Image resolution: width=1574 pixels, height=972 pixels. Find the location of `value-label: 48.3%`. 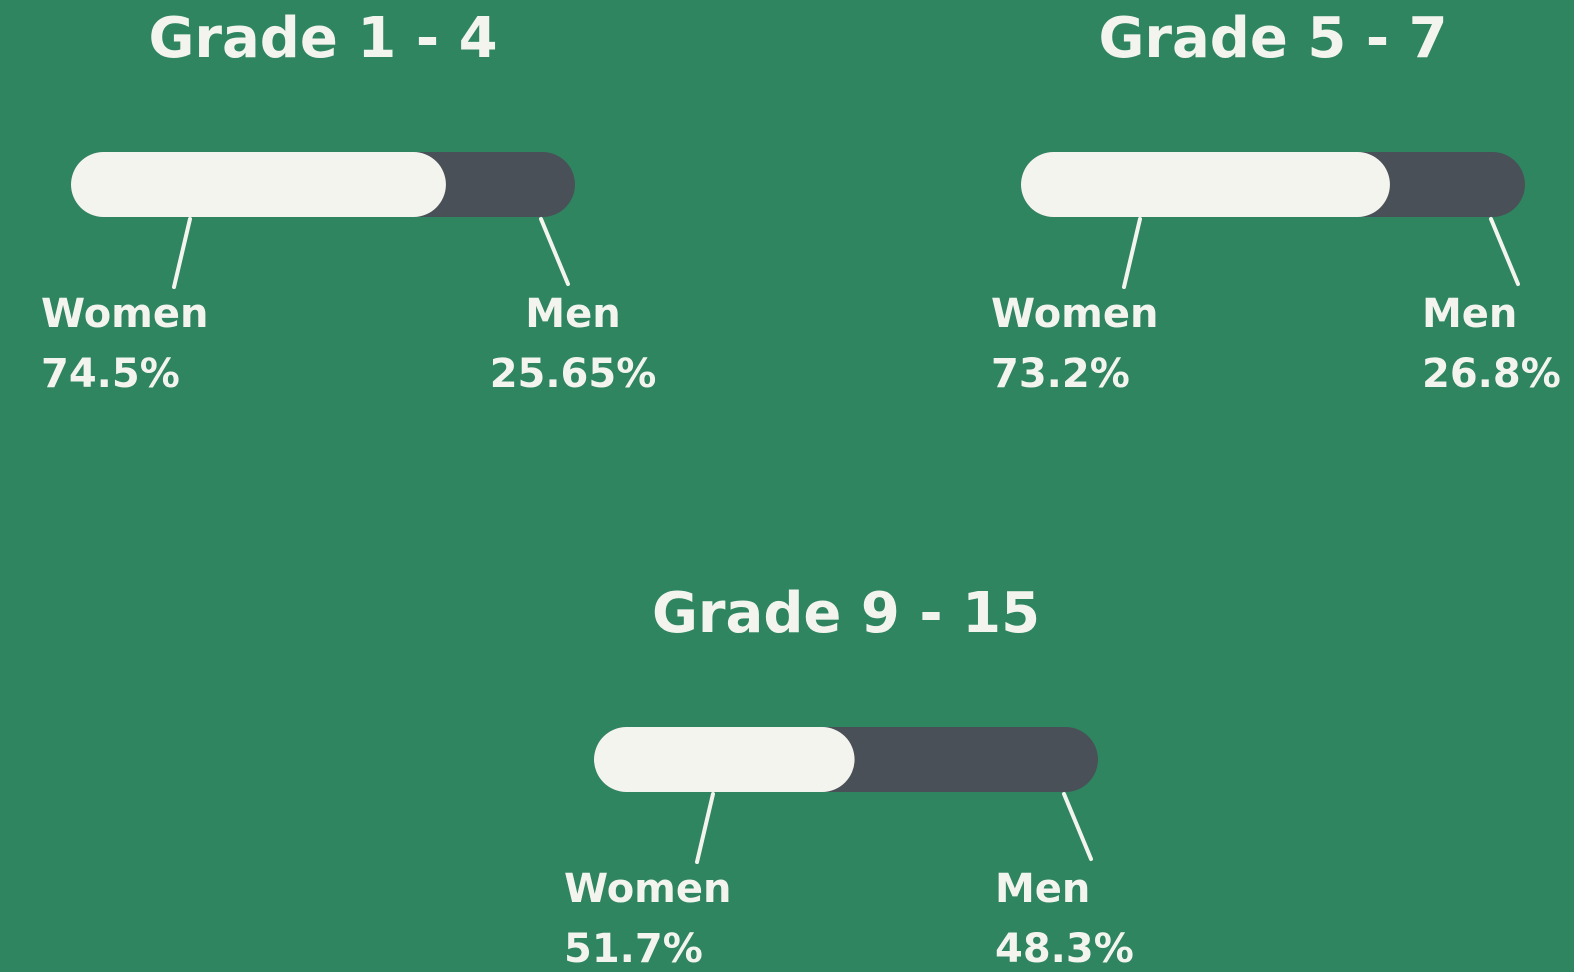

value-label: 48.3% is located at coordinates (1064, 949).